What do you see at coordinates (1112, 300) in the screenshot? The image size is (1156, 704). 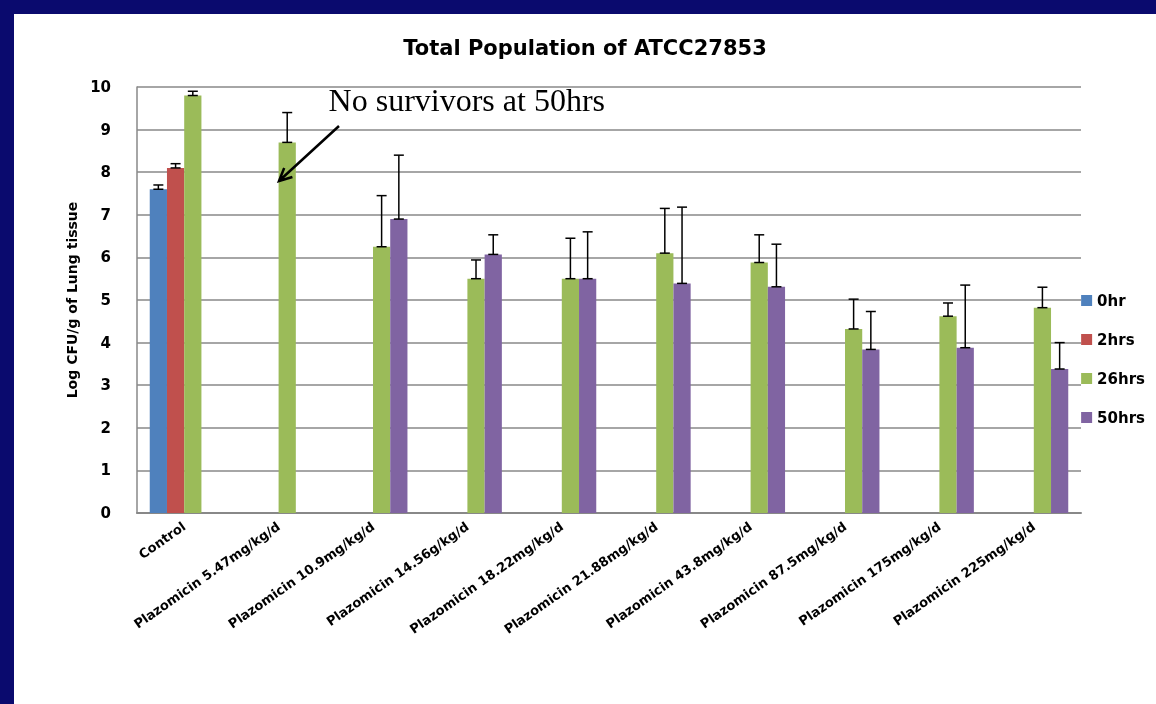 I see `legend-label: 0hr` at bounding box center [1112, 300].